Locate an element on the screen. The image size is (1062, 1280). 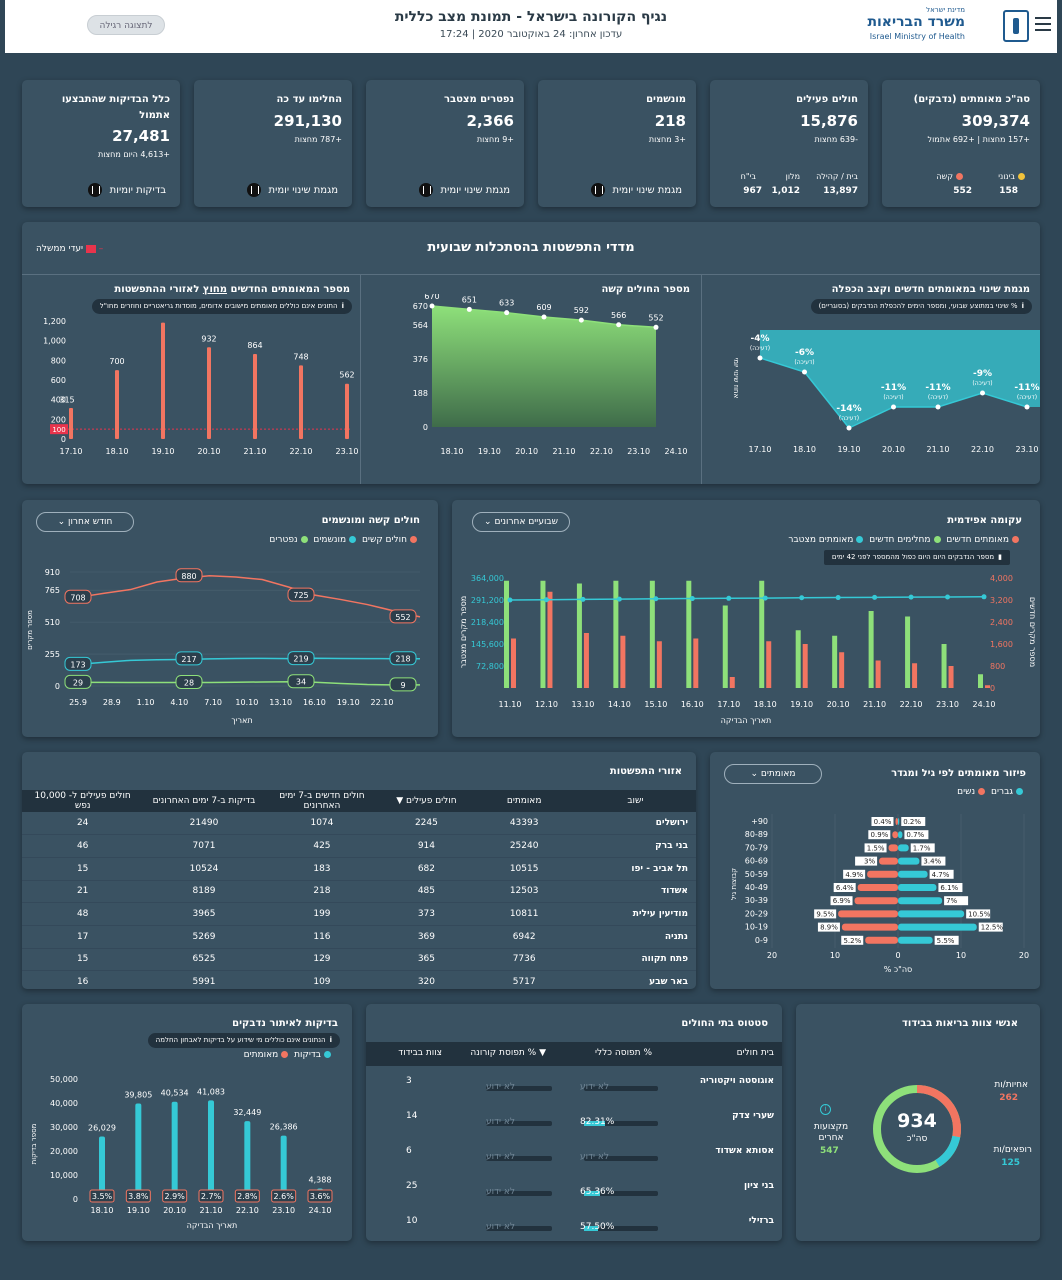
hosp-value: 967 is located at coordinates (752, 191).